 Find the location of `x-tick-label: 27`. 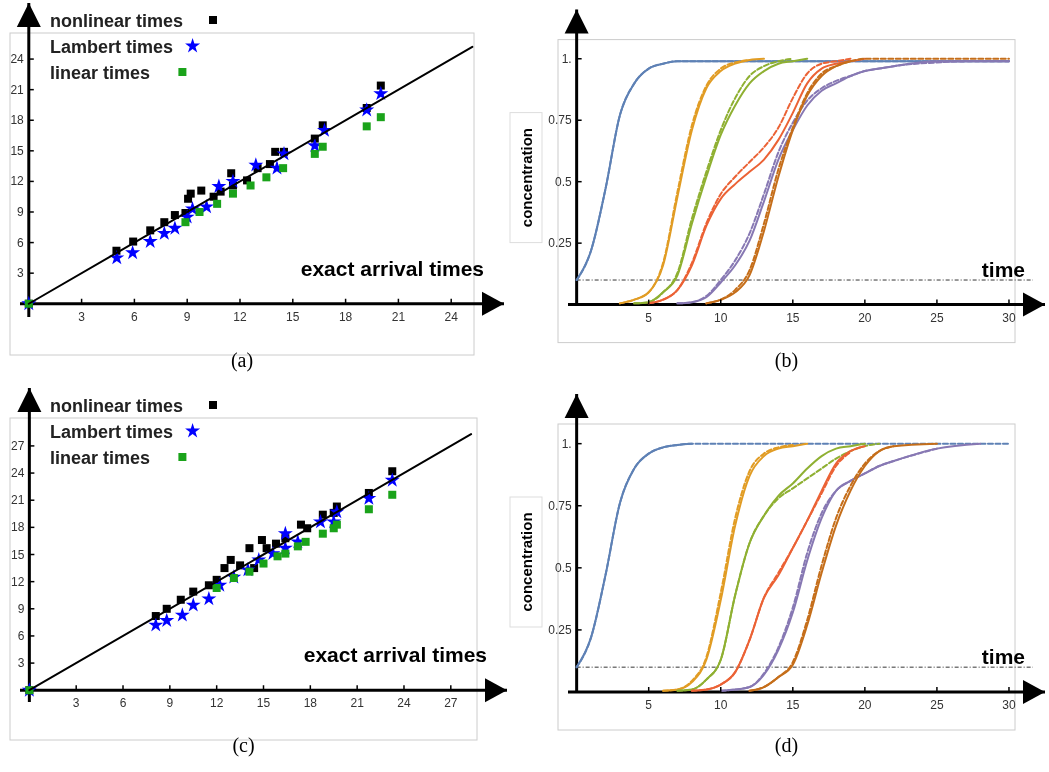

x-tick-label: 27 is located at coordinates (451, 703).